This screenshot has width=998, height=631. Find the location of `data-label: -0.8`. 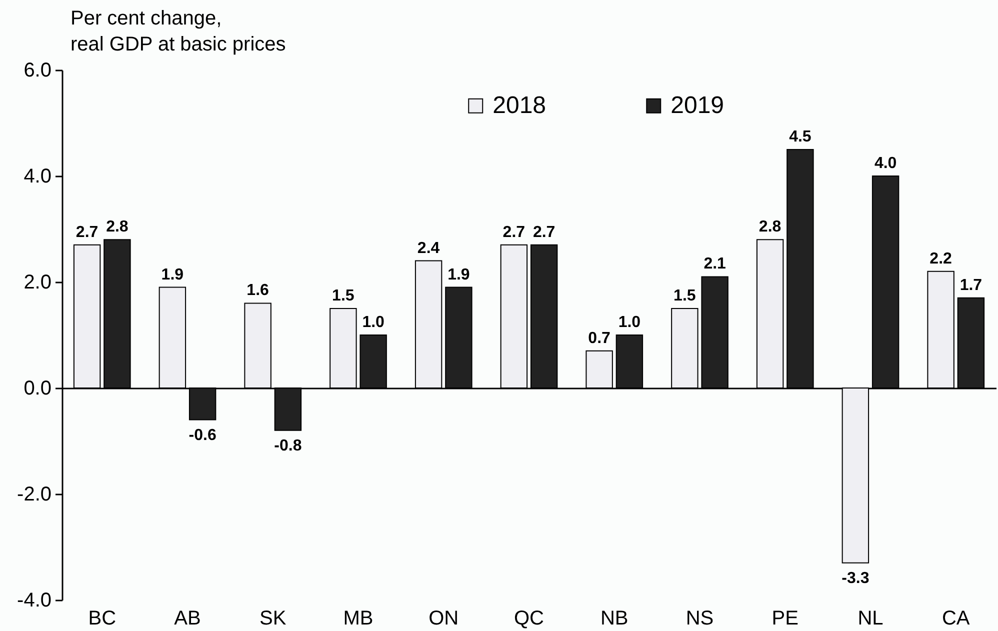

data-label: -0.8 is located at coordinates (288, 445).